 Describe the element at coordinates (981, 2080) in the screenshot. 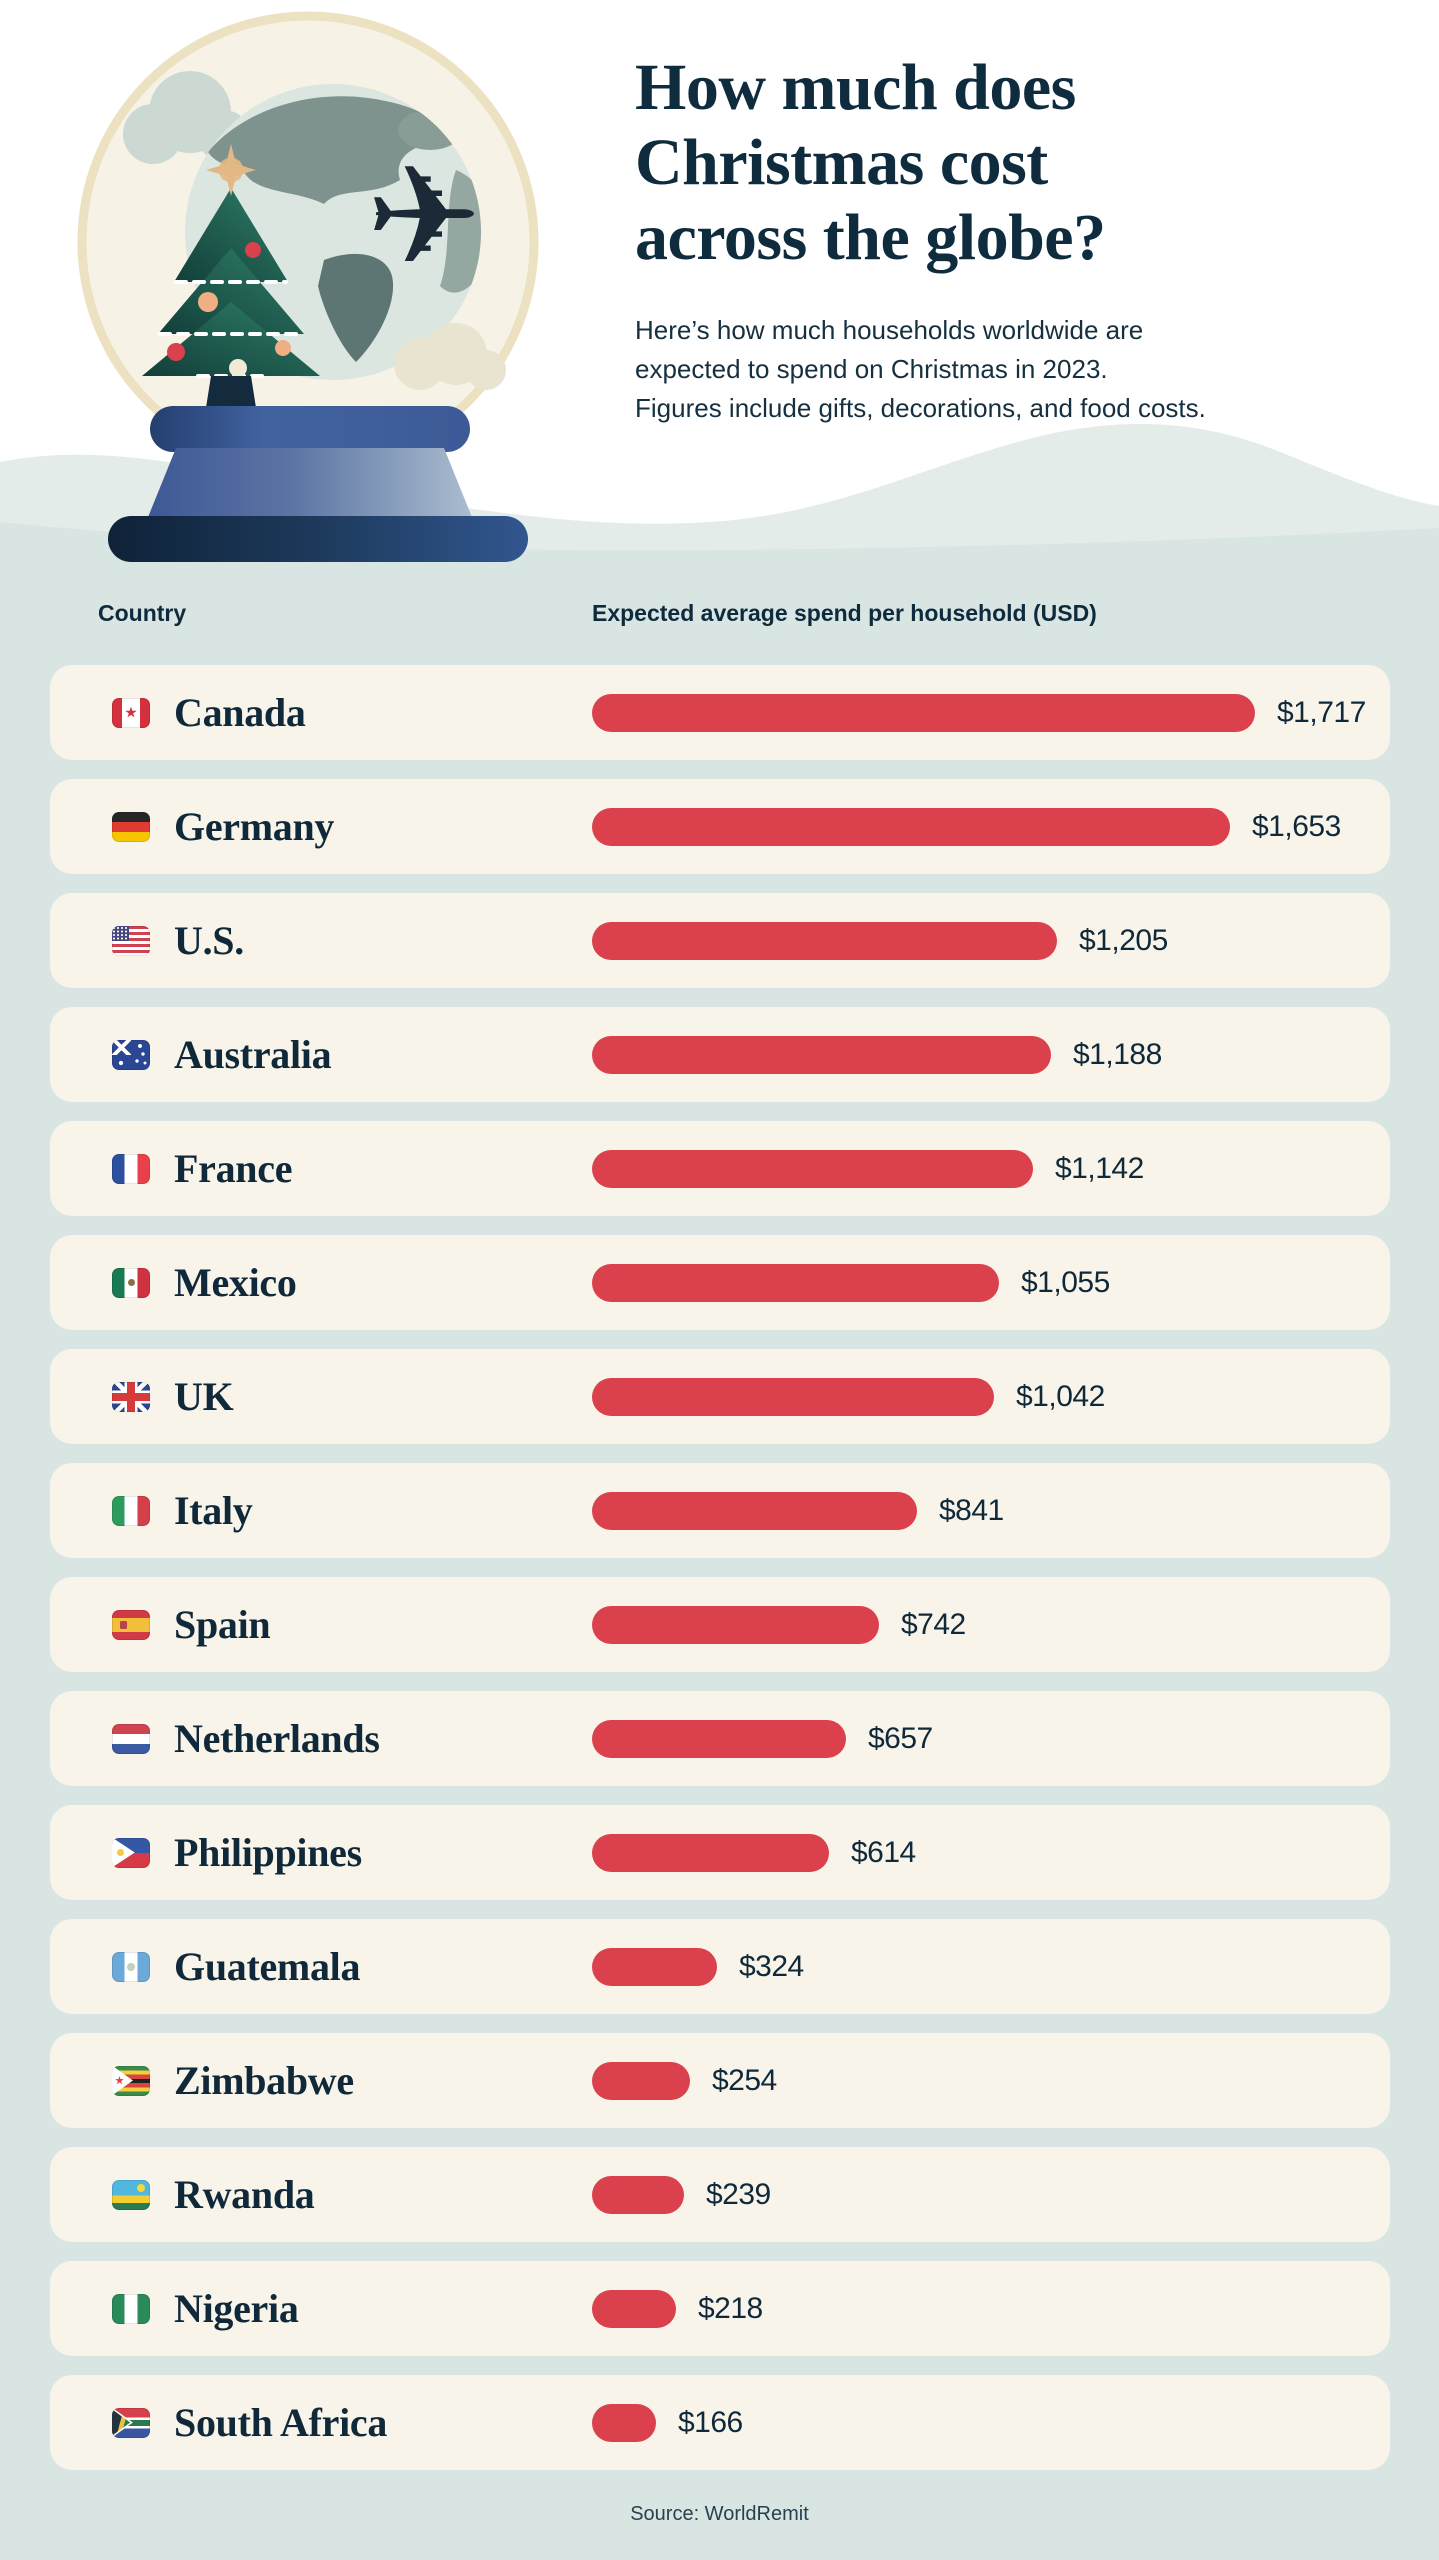

I see `bar-row: $254` at that location.